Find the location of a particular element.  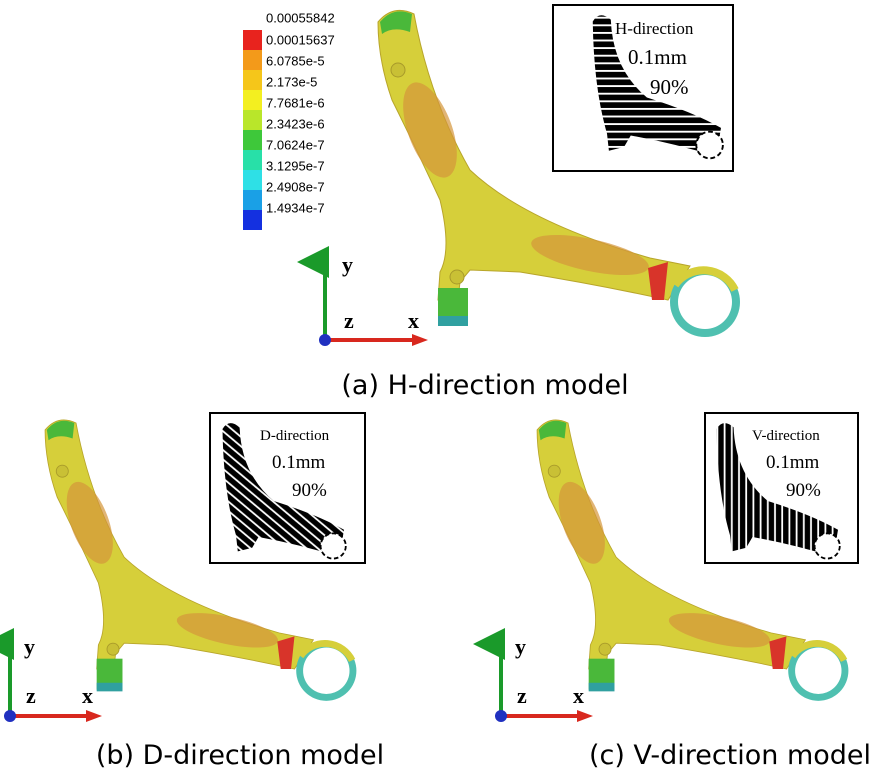

legend-label: 7.0624e-7 is located at coordinates (295, 144).